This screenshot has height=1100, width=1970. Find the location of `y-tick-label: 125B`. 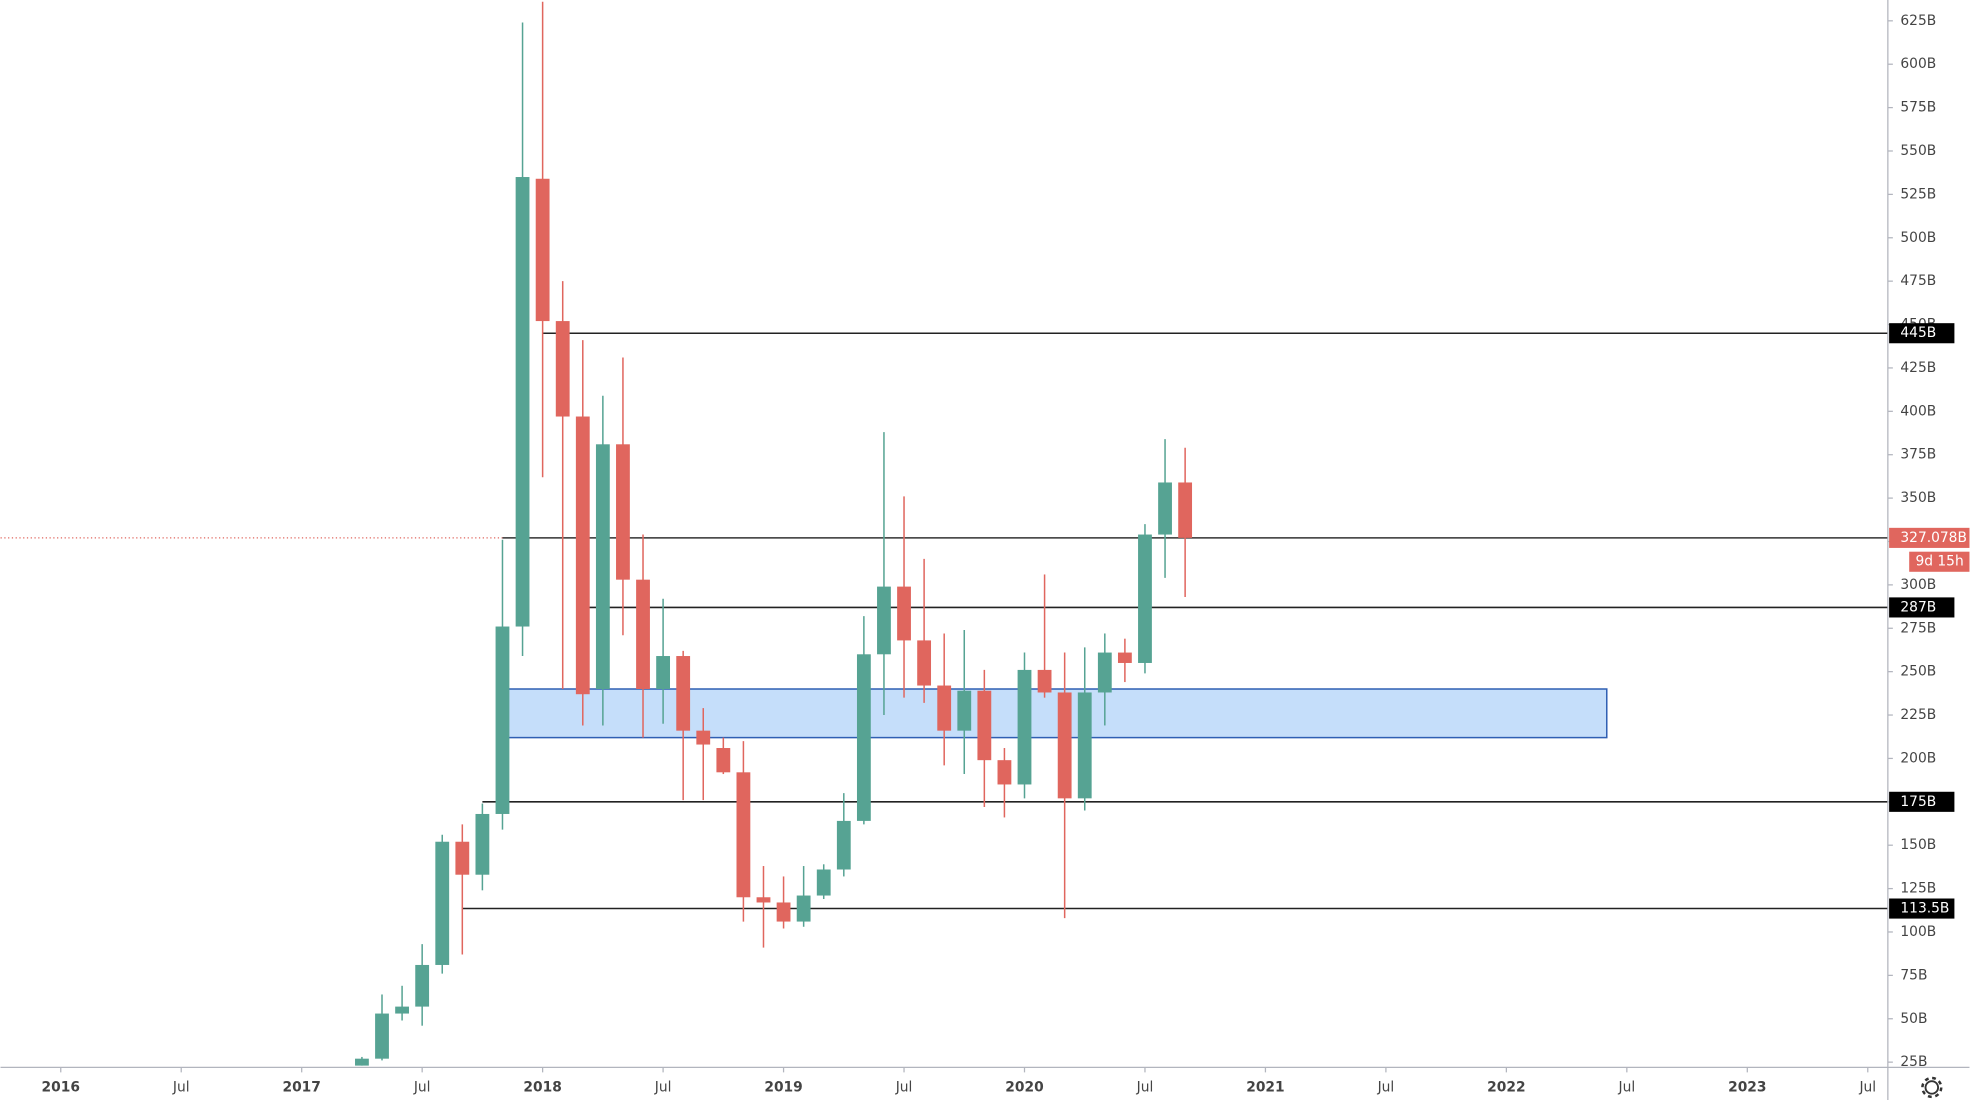

y-tick-label: 125B is located at coordinates (1918, 889).